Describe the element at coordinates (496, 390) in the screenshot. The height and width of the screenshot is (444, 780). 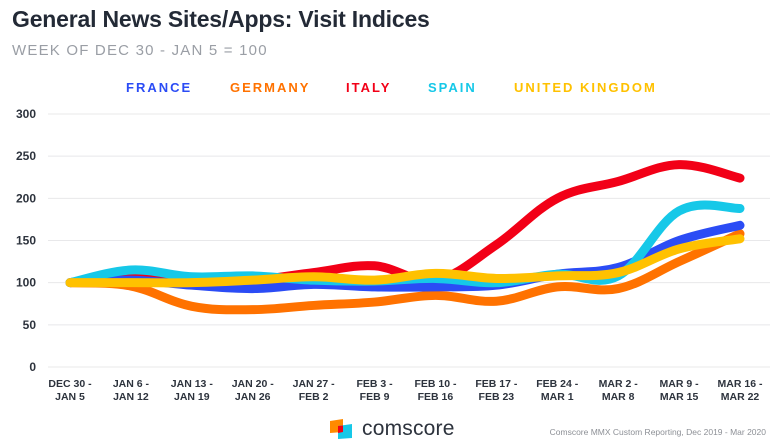
I see `x-tick-label: FEB 17 -FEB 23` at that location.